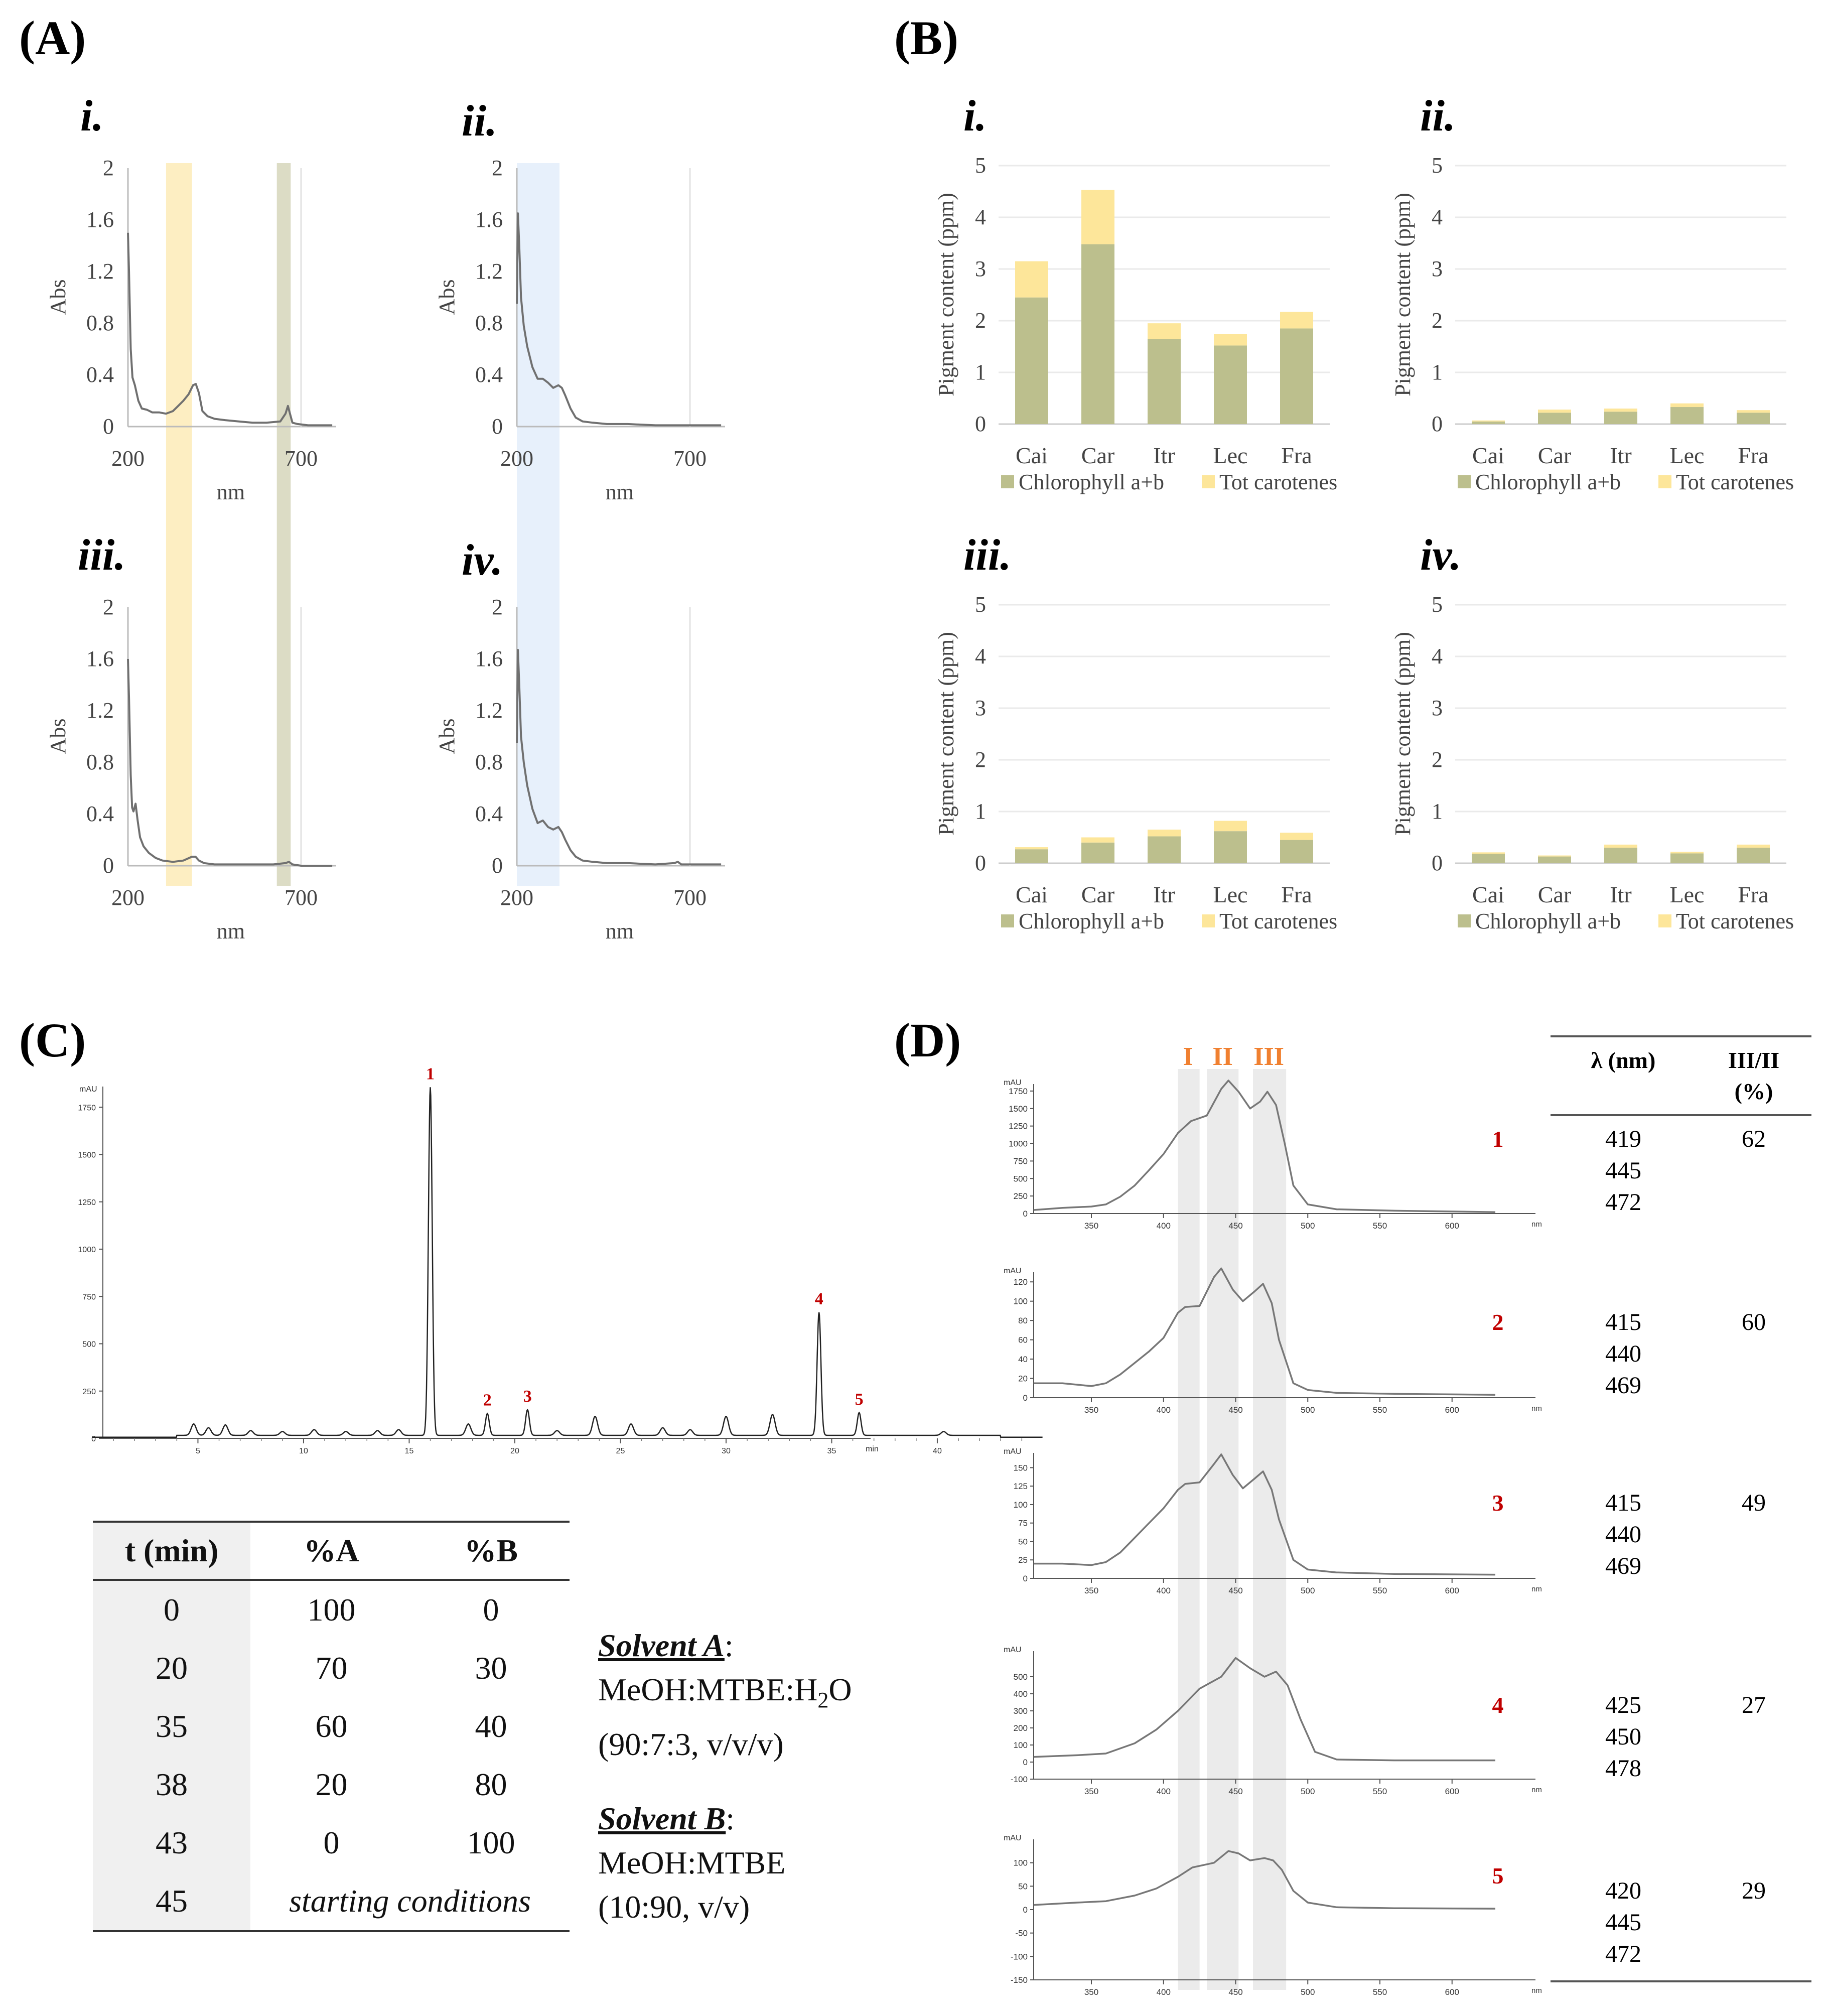 This screenshot has height=2016, width=1826. I want to click on x-tick-label: 450, so click(1235, 1792).